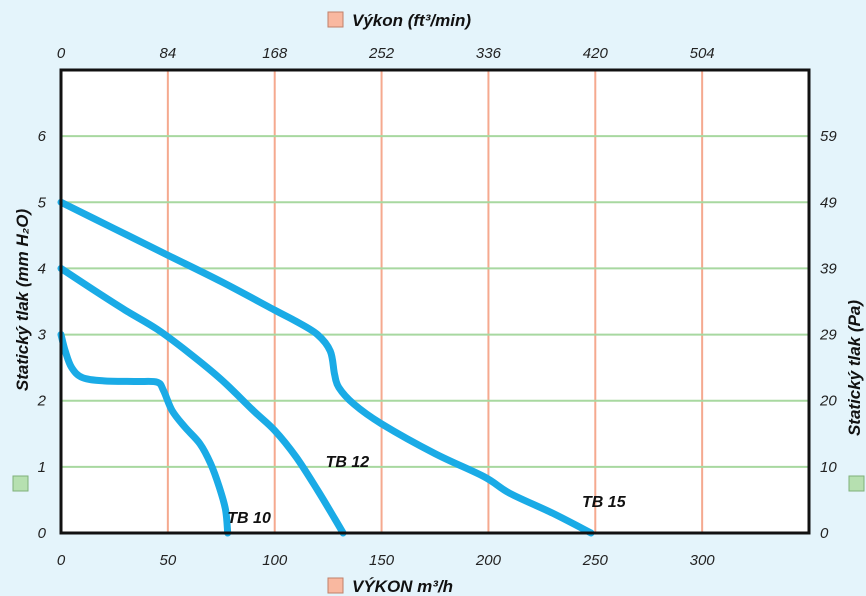  I want to click on bottom-tick-label: 50, so click(168, 560).